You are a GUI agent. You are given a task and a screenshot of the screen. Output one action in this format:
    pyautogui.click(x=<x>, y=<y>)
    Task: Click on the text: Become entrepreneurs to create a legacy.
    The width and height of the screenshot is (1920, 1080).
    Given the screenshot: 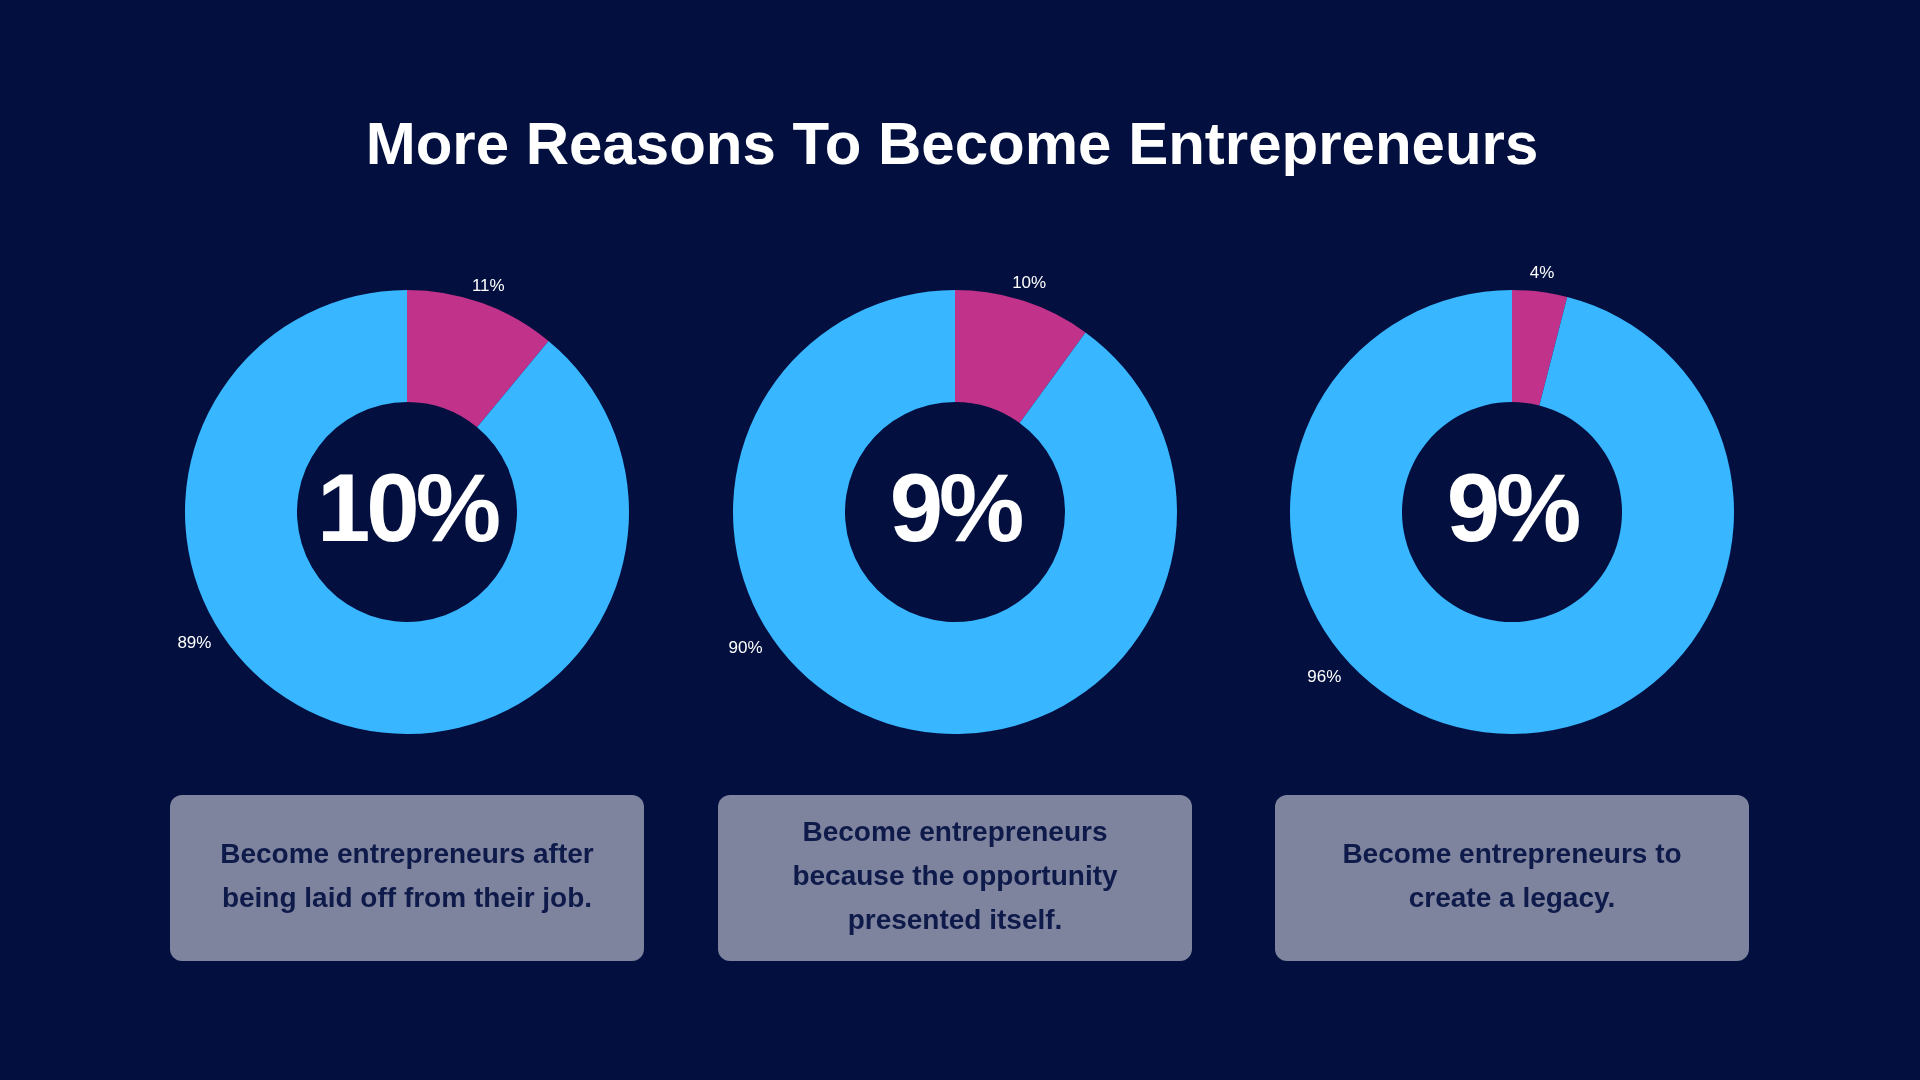 What is the action you would take?
    pyautogui.click(x=1512, y=876)
    